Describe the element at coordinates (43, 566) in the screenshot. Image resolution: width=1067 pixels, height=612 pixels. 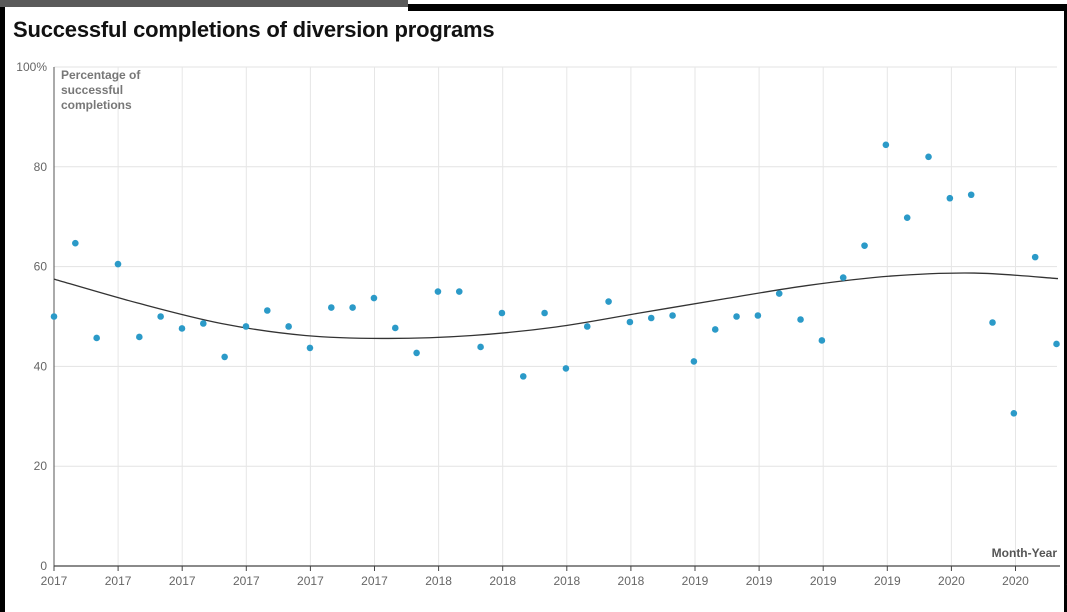
I see `y-tick-label: 0` at that location.